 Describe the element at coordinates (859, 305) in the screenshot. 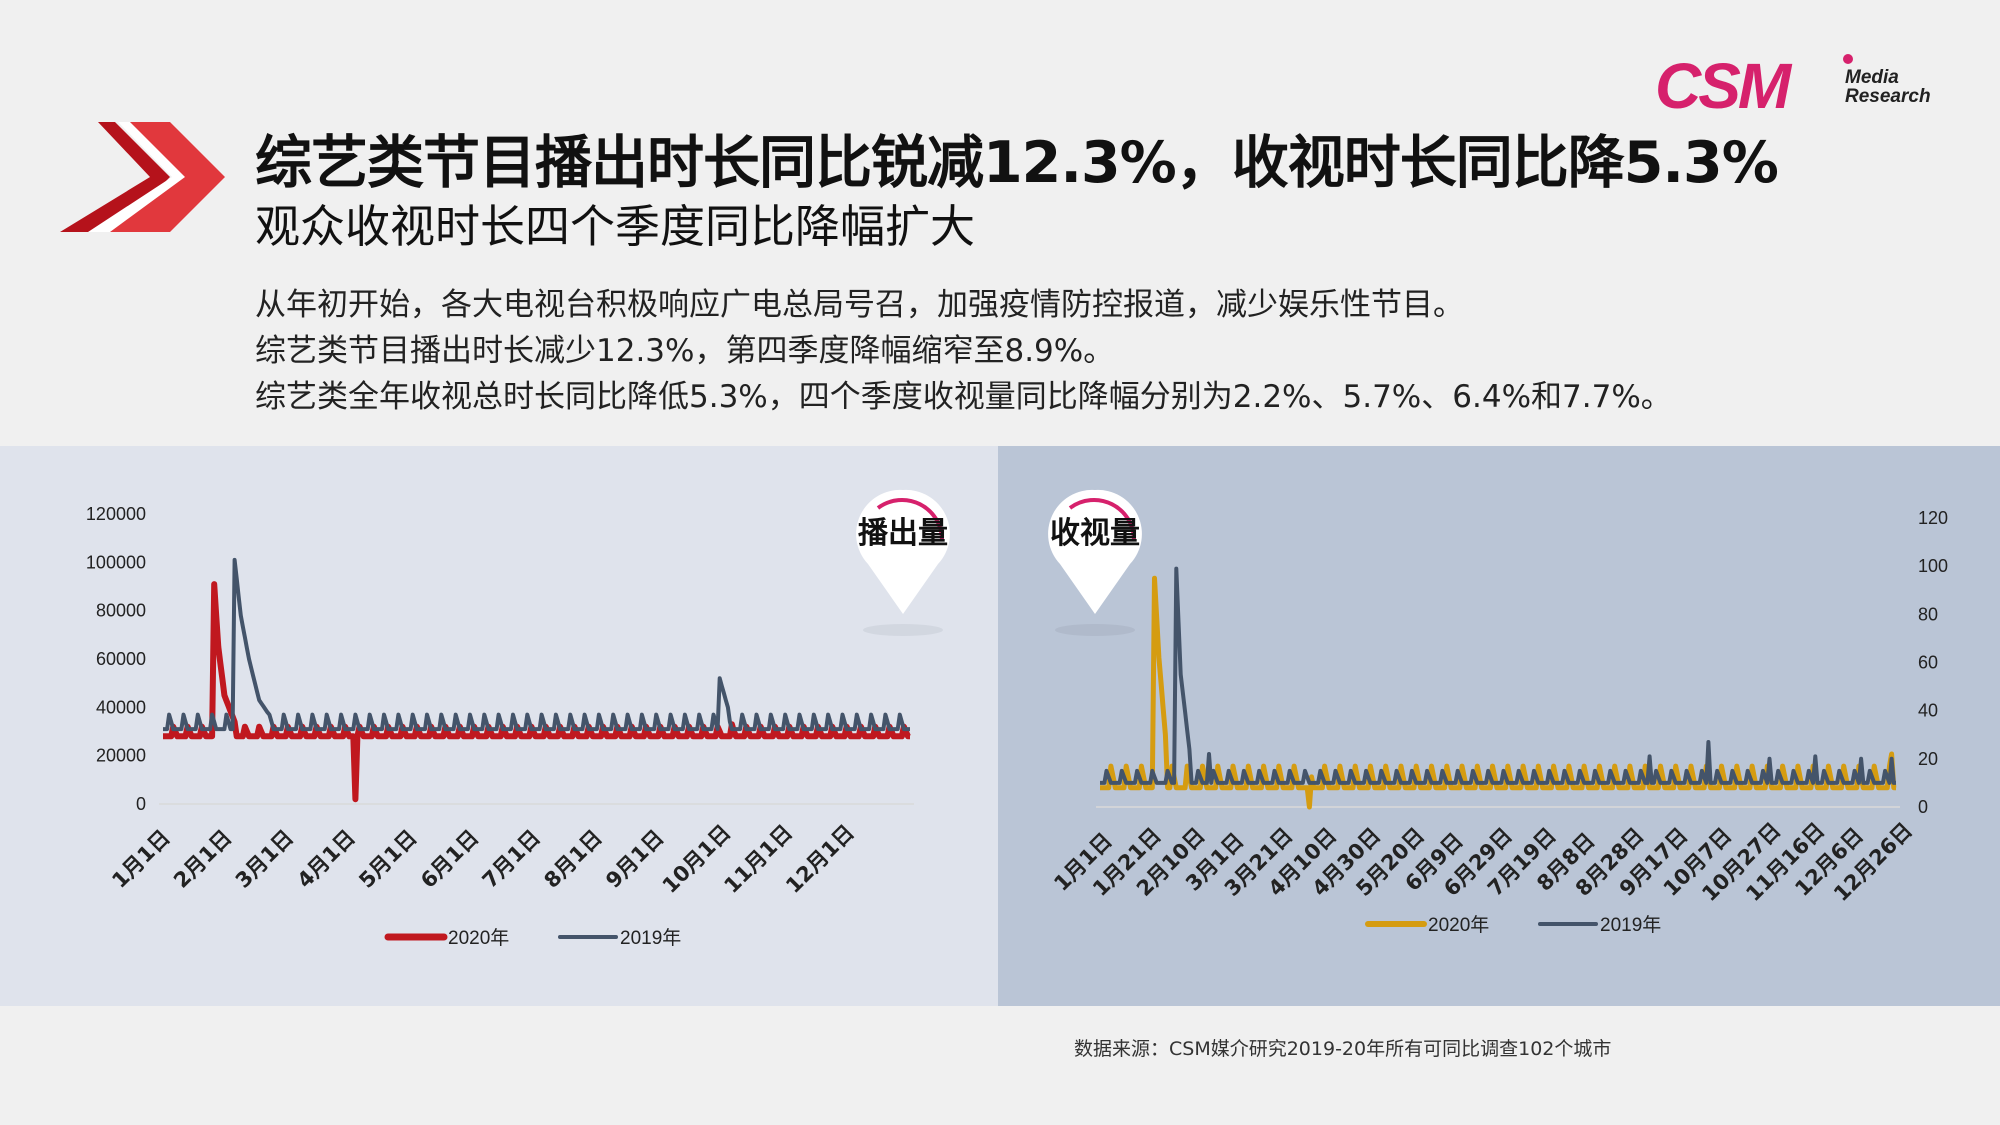

I see `summary-line-1: 从年初开始，各大电视台积极响应广电总局号召，加强疫情防控报道，减少娱乐性节目。` at that location.